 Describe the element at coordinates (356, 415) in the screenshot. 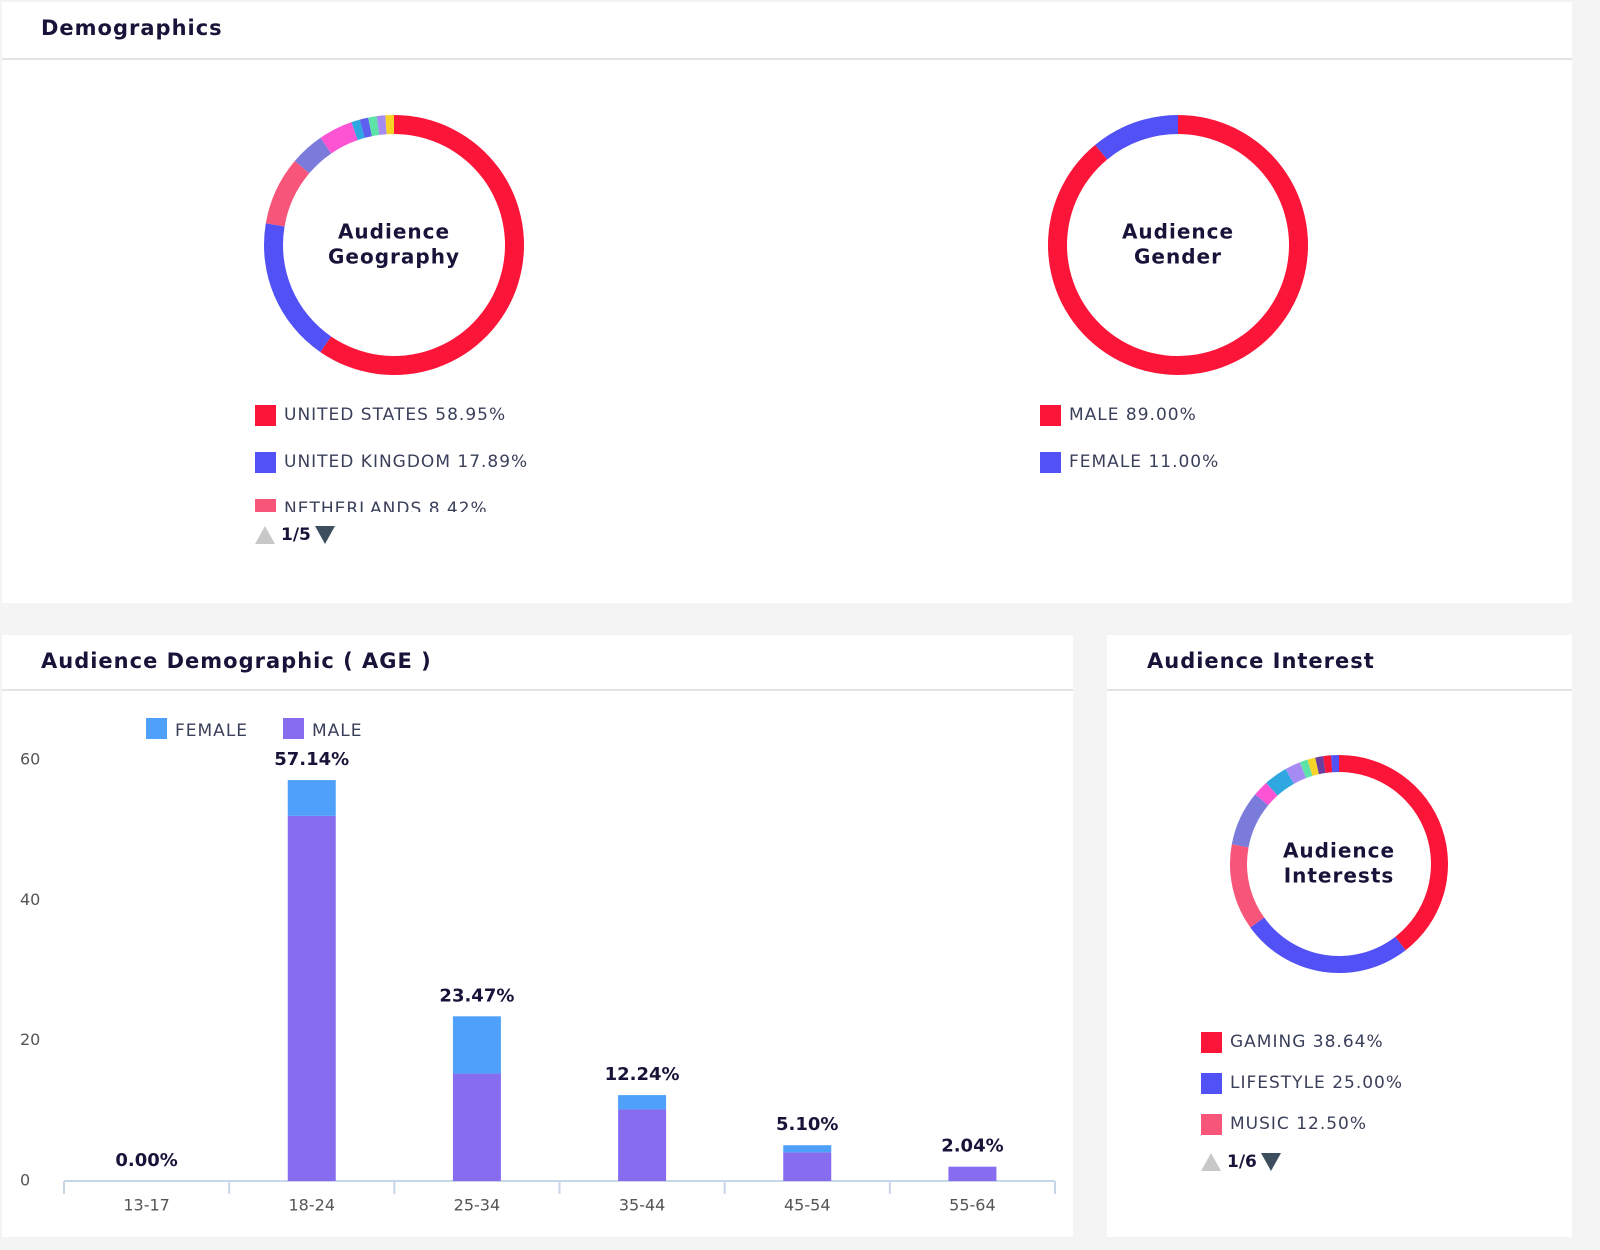

I see `legend-category: UNITED STATES` at that location.